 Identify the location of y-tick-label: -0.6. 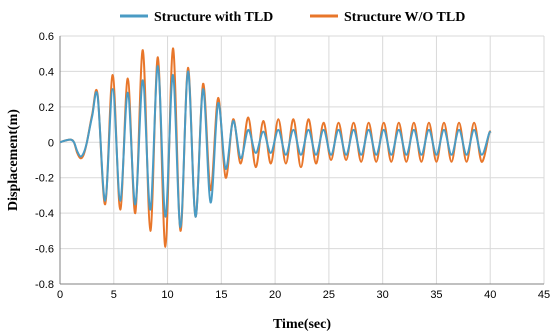
(44, 250).